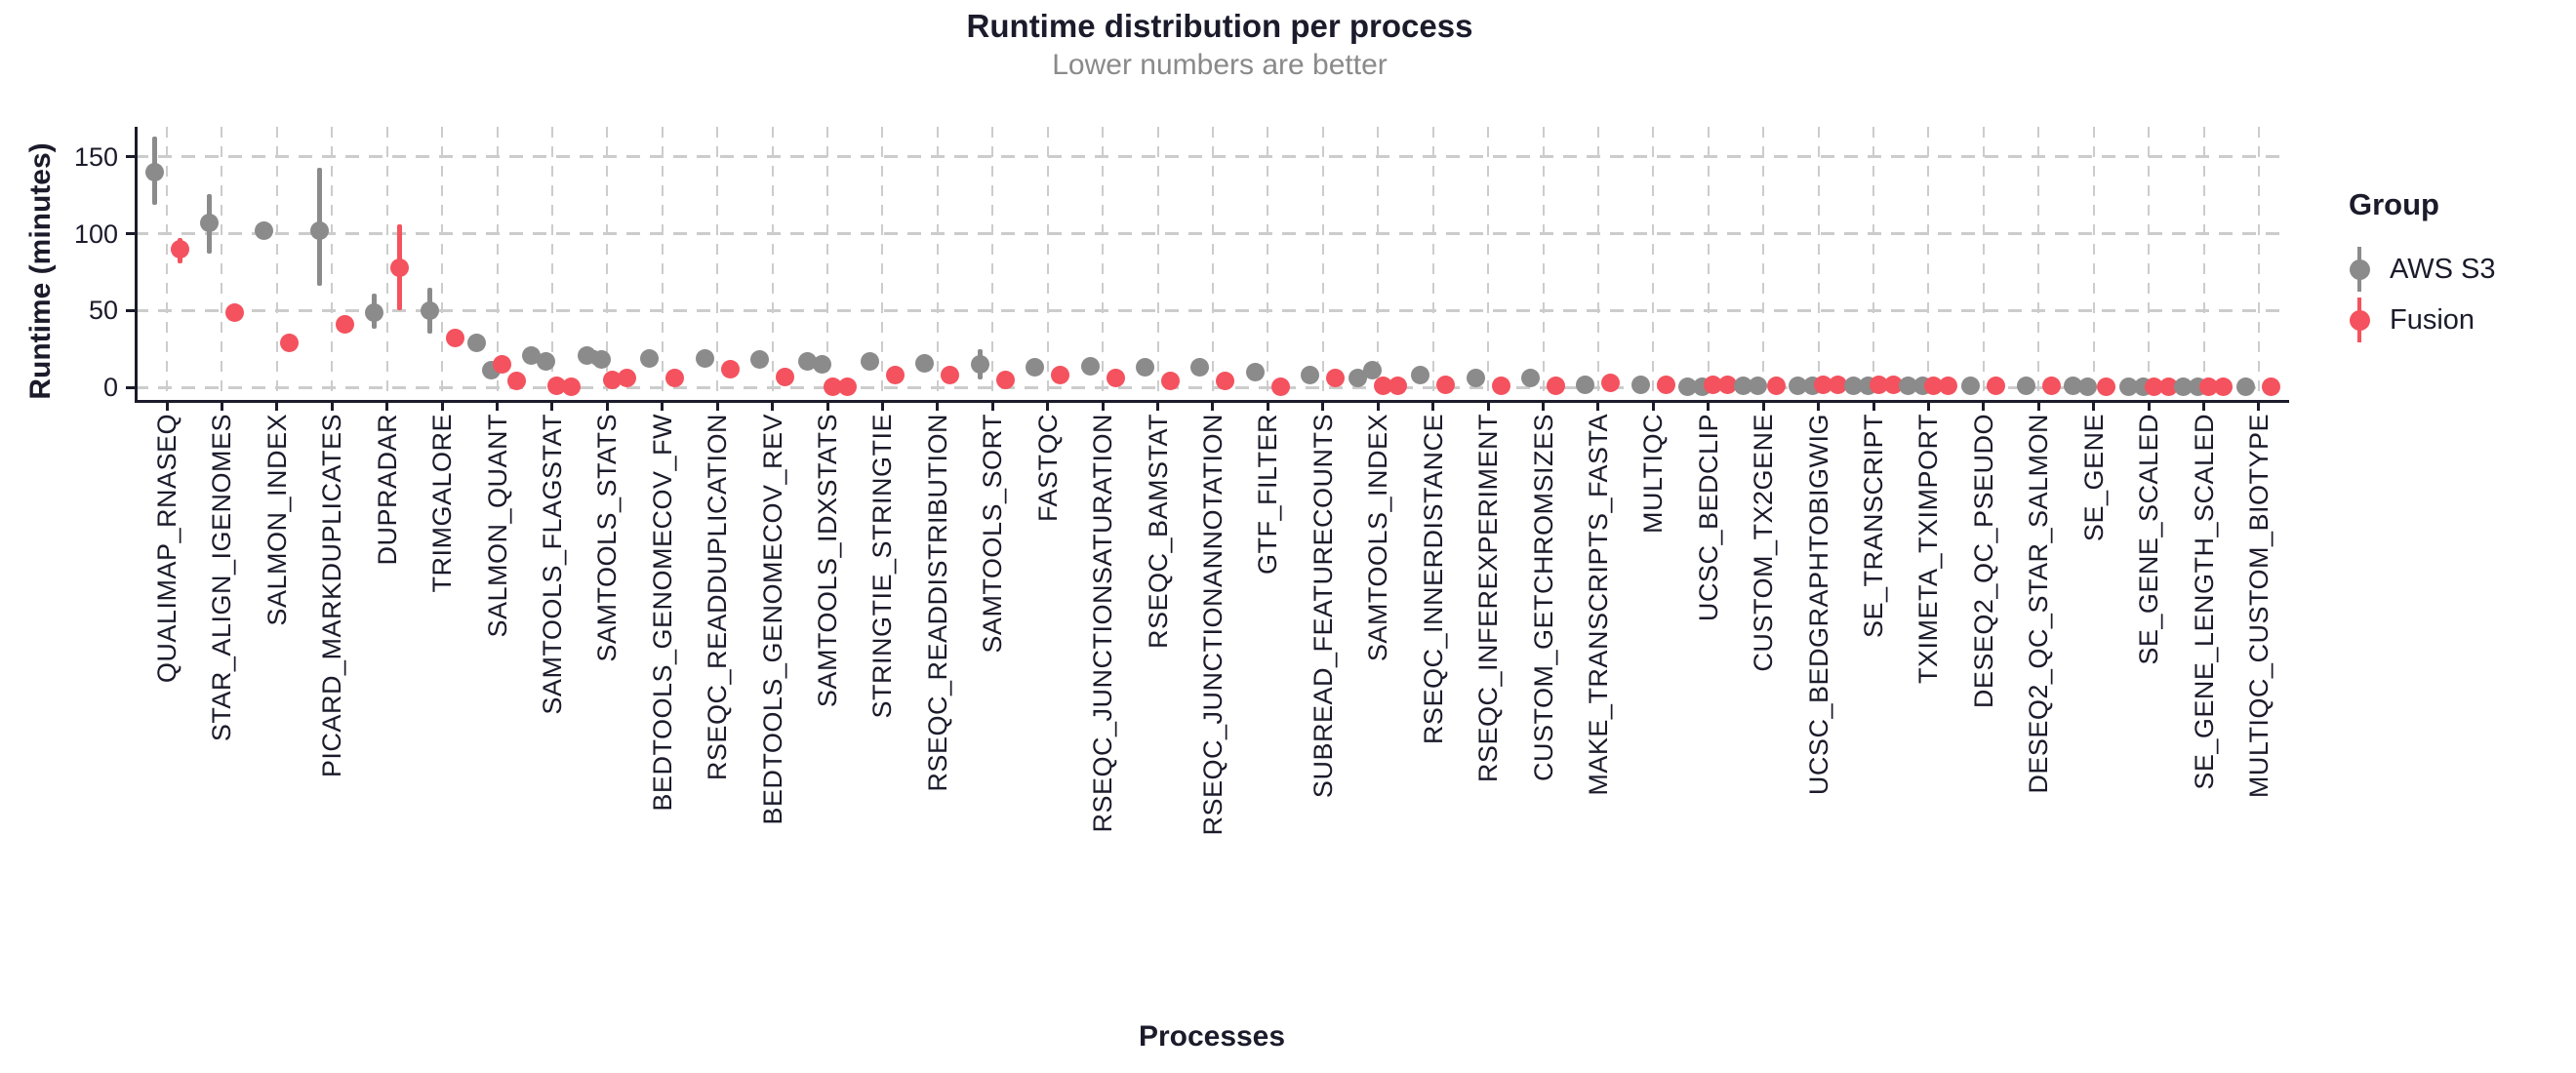 The height and width of the screenshot is (1073, 2576). Describe the element at coordinates (130, 310) in the screenshot. I see `y-tick-mark` at that location.